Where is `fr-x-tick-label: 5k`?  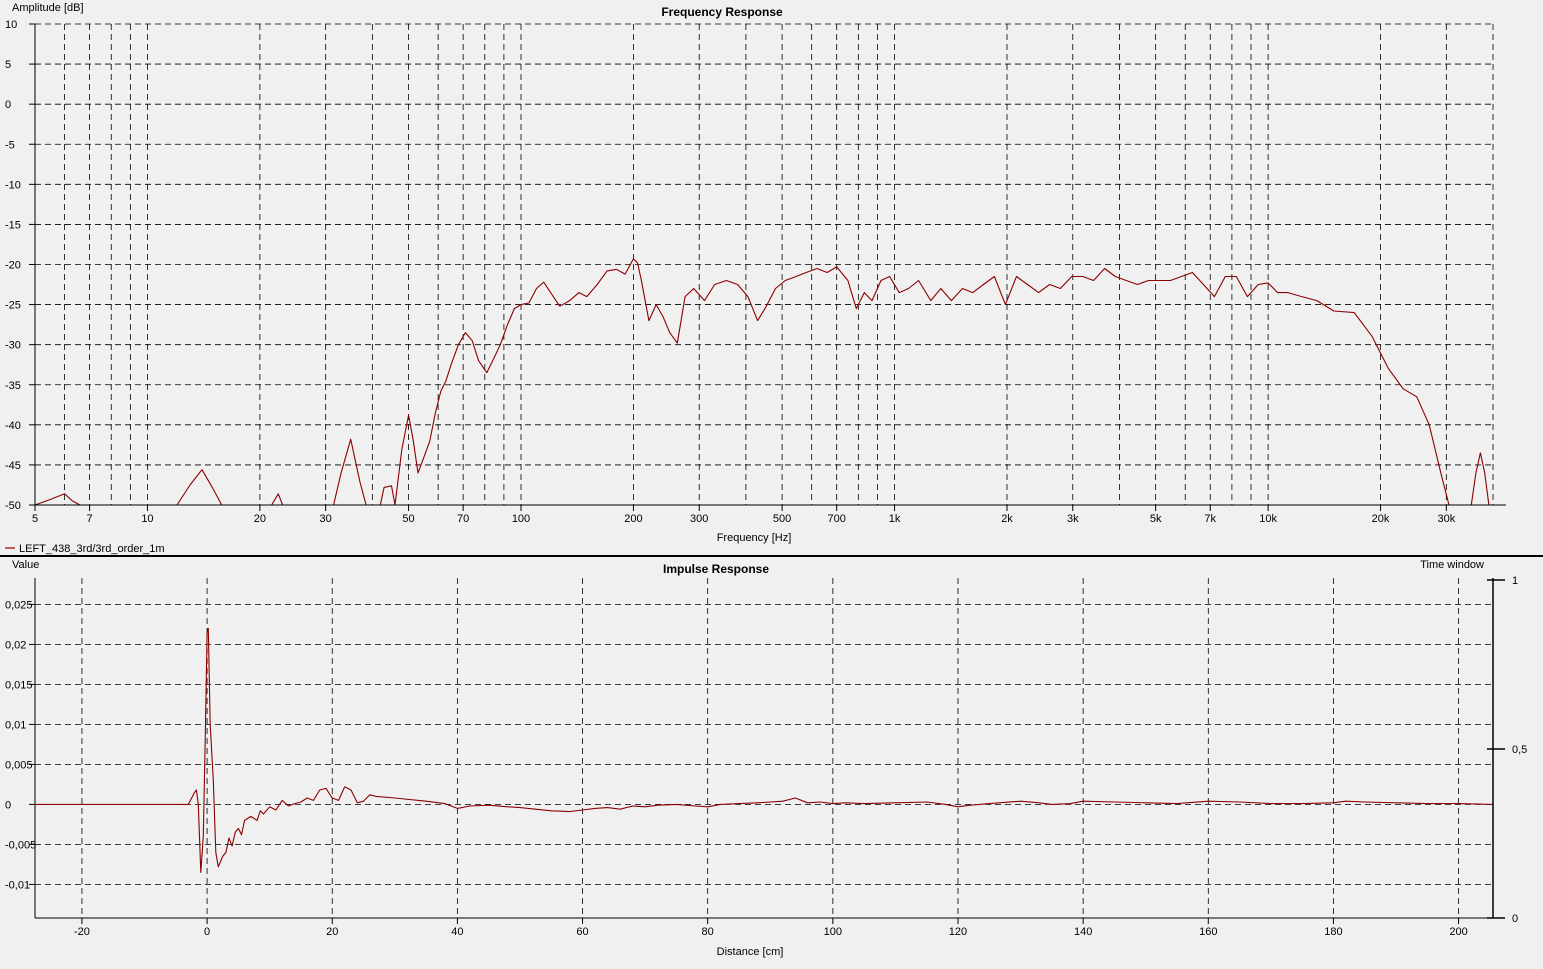 fr-x-tick-label: 5k is located at coordinates (1156, 519).